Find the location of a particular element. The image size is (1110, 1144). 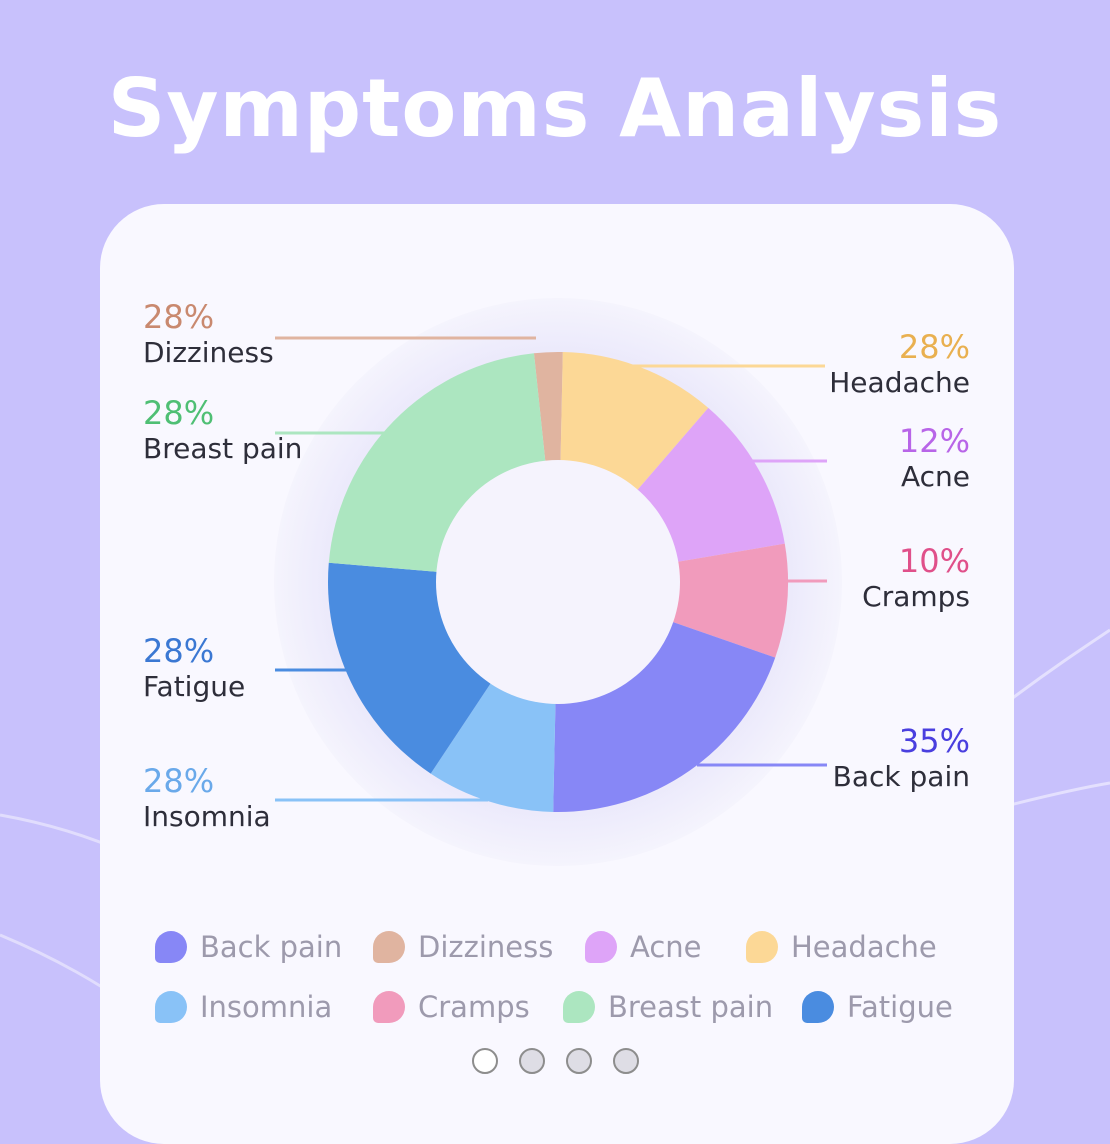

legend-label: Insomnia is located at coordinates (266, 1007).